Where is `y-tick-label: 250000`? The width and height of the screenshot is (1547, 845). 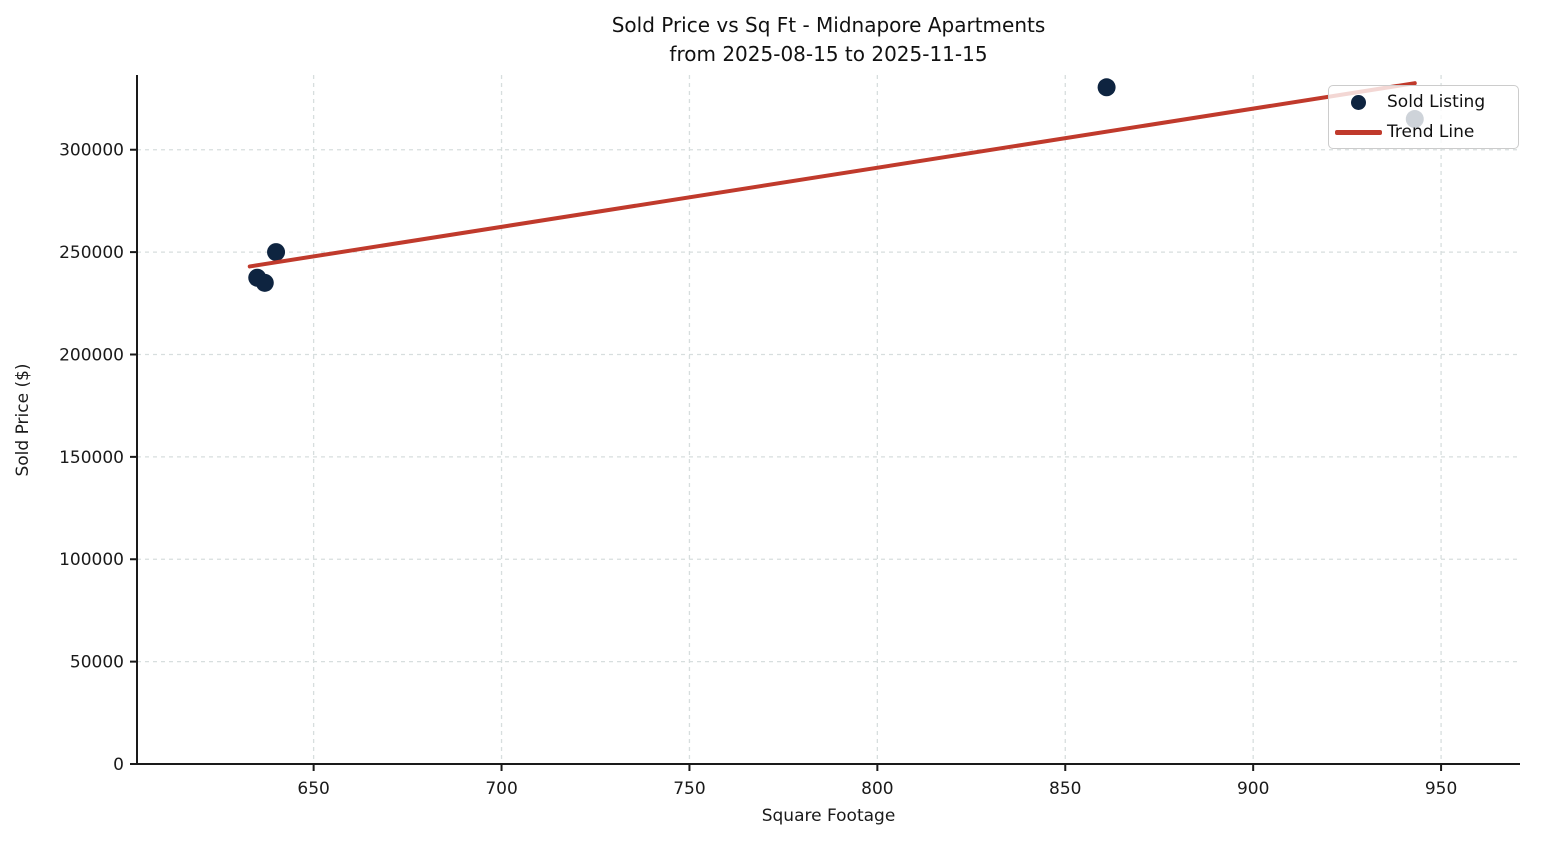 y-tick-label: 250000 is located at coordinates (91, 253).